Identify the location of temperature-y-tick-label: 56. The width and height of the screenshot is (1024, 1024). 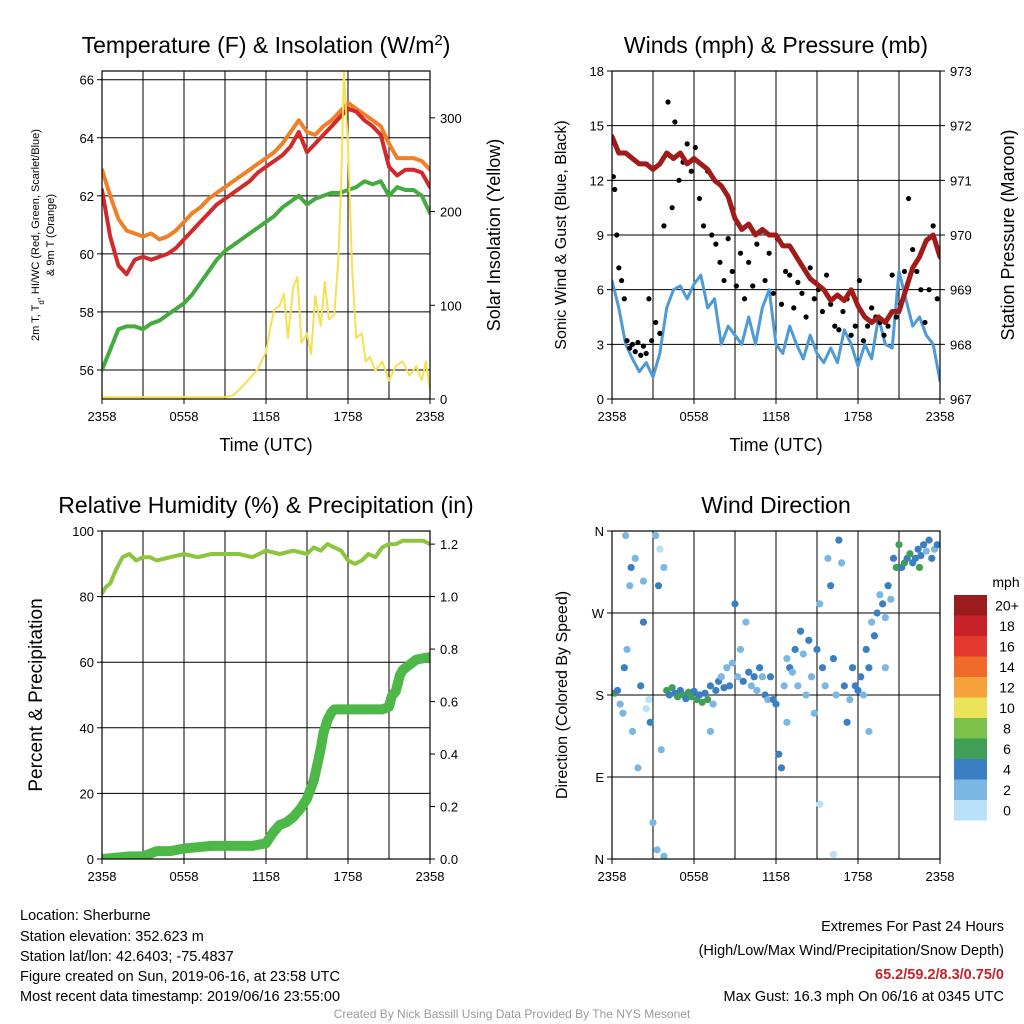
(87, 370).